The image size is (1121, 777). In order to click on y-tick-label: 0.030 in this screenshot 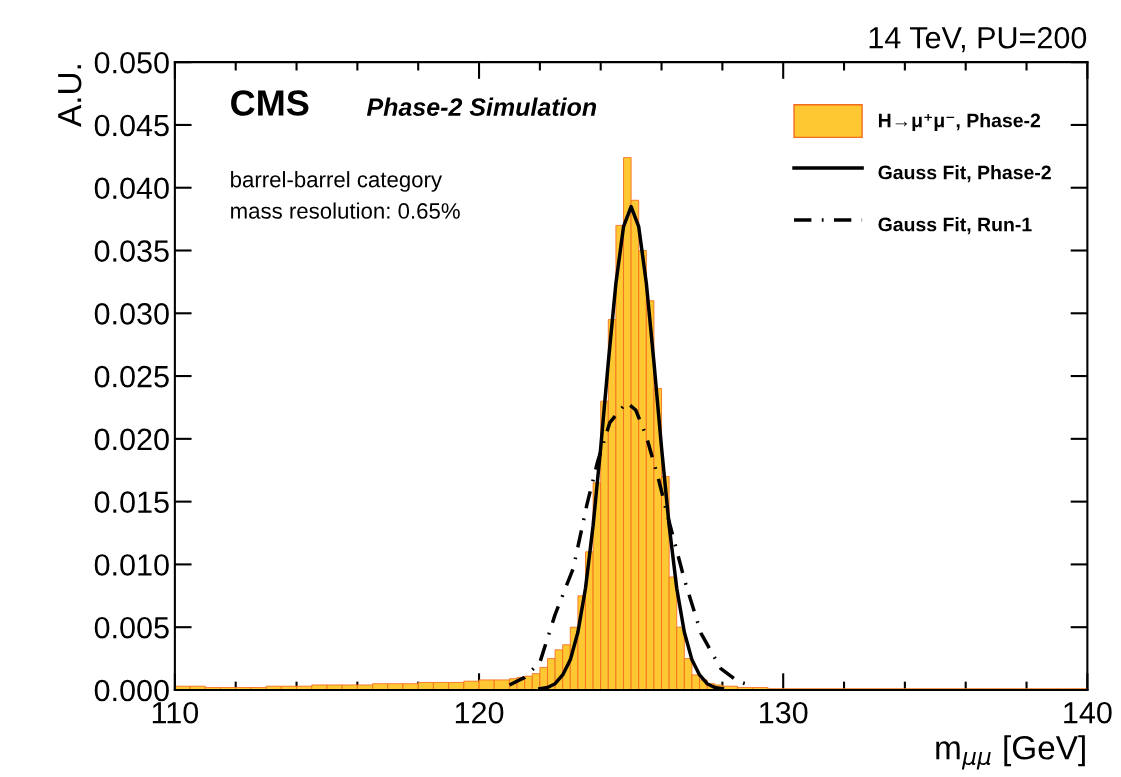, I will do `click(131, 314)`.